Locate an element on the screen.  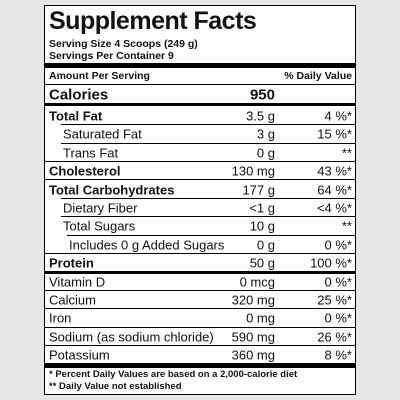
nutrient-name: Total Sugars is located at coordinates (99, 226).